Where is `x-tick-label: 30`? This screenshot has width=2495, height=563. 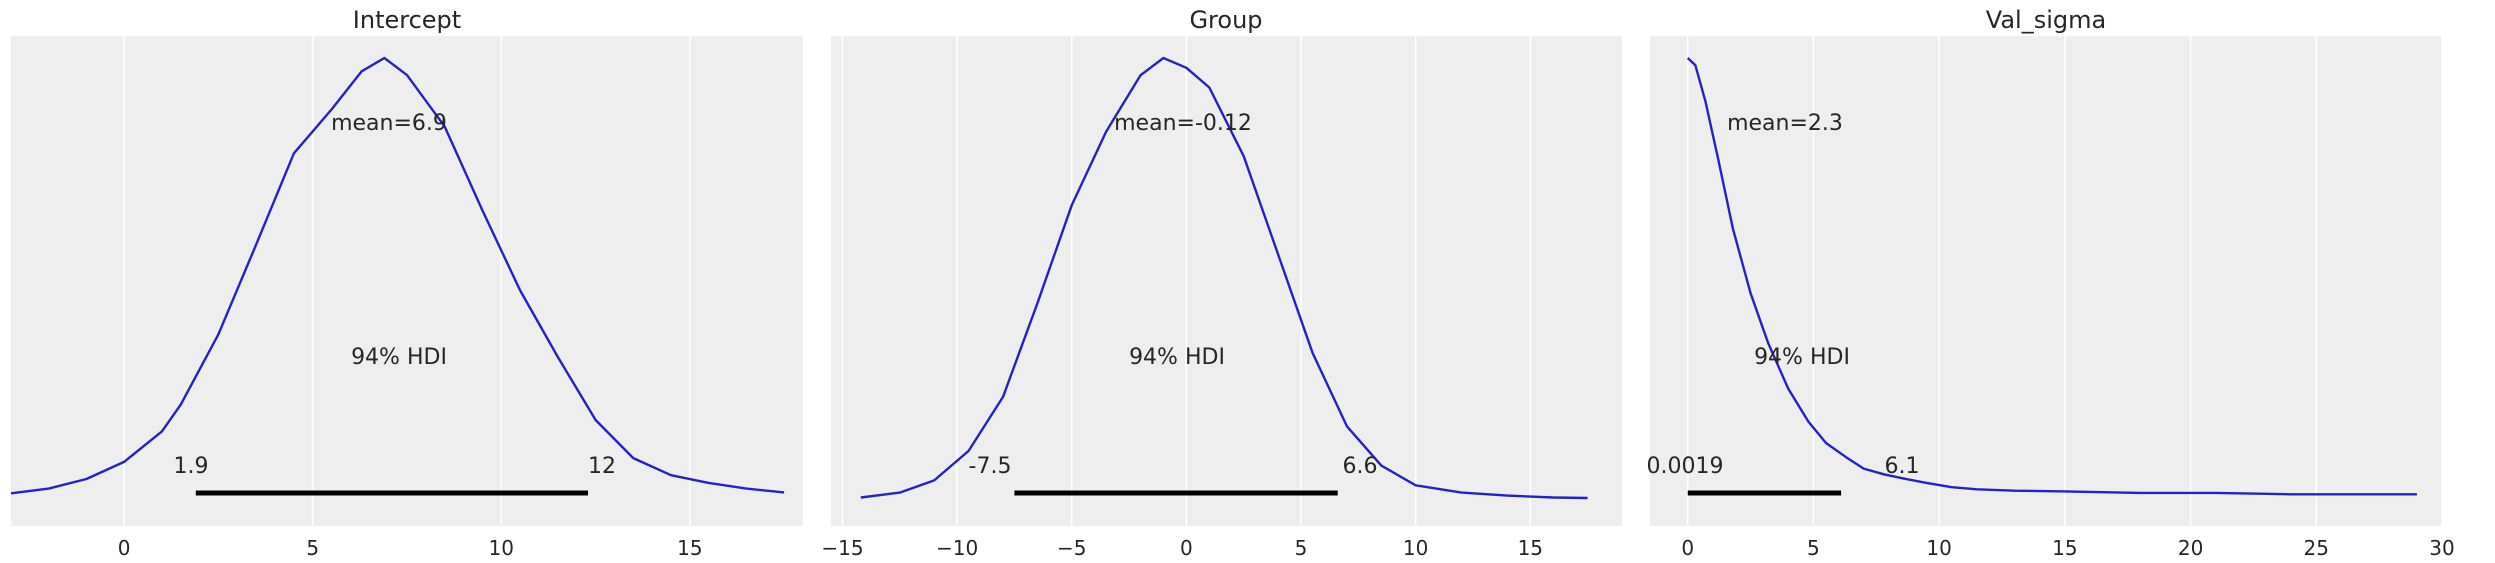
x-tick-label: 30 is located at coordinates (2441, 548).